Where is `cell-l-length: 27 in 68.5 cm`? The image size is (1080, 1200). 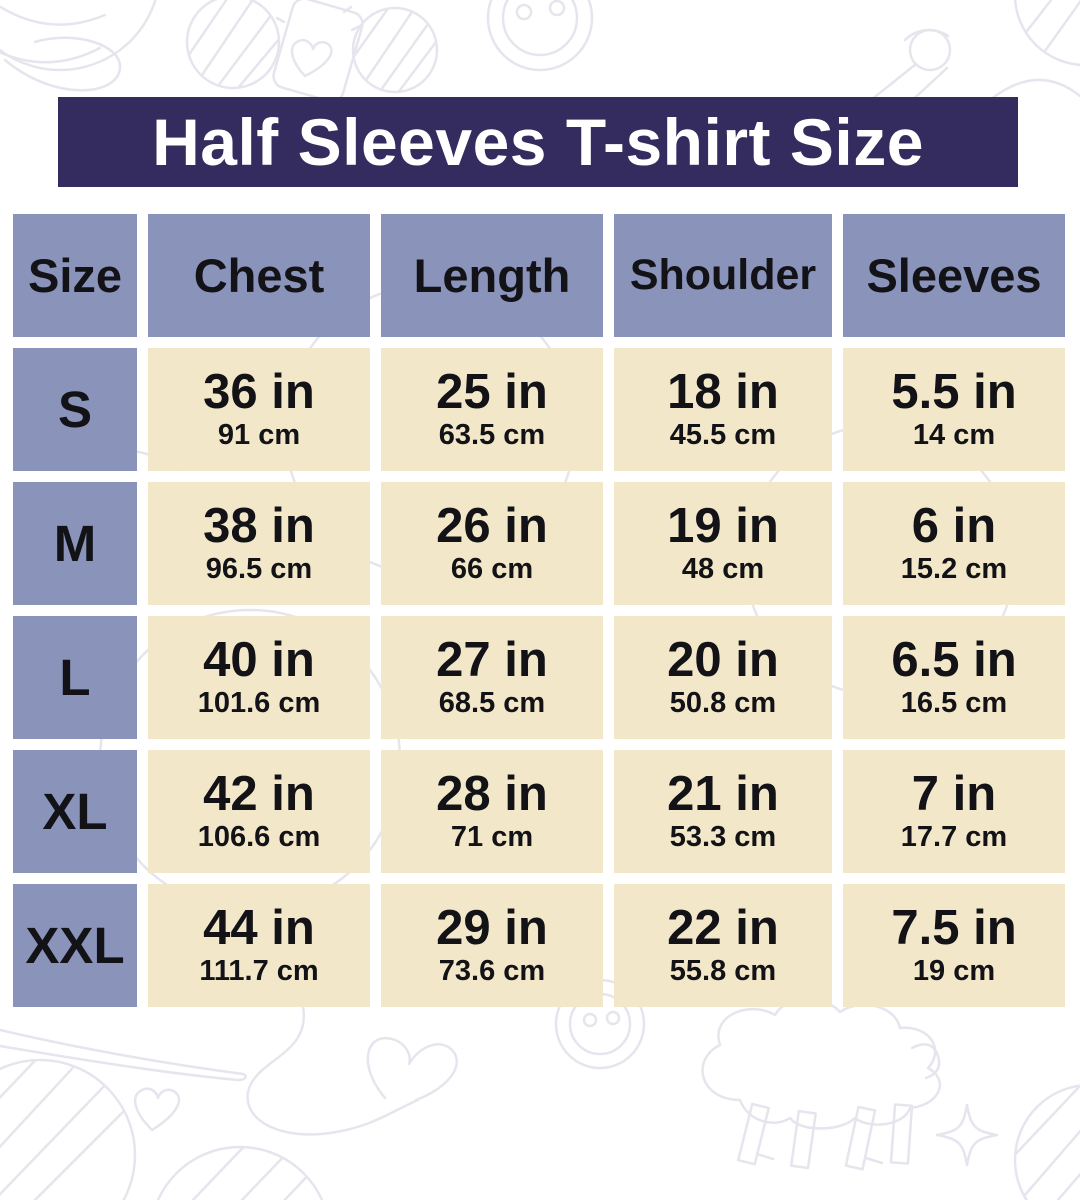
cell-l-length: 27 in 68.5 cm is located at coordinates (492, 677).